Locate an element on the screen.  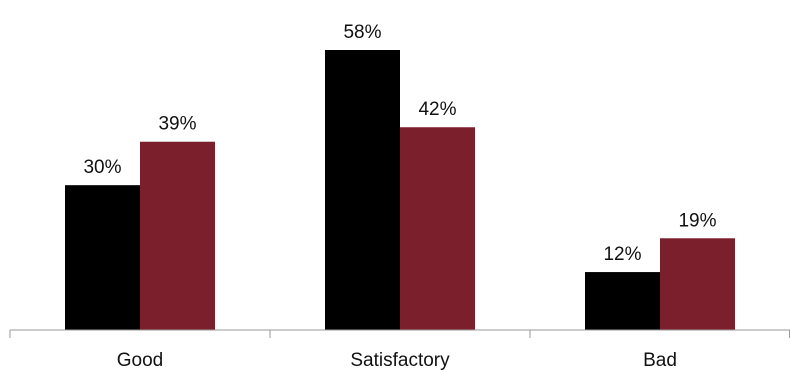
data-label-bad-series-1: 12% is located at coordinates (622, 254).